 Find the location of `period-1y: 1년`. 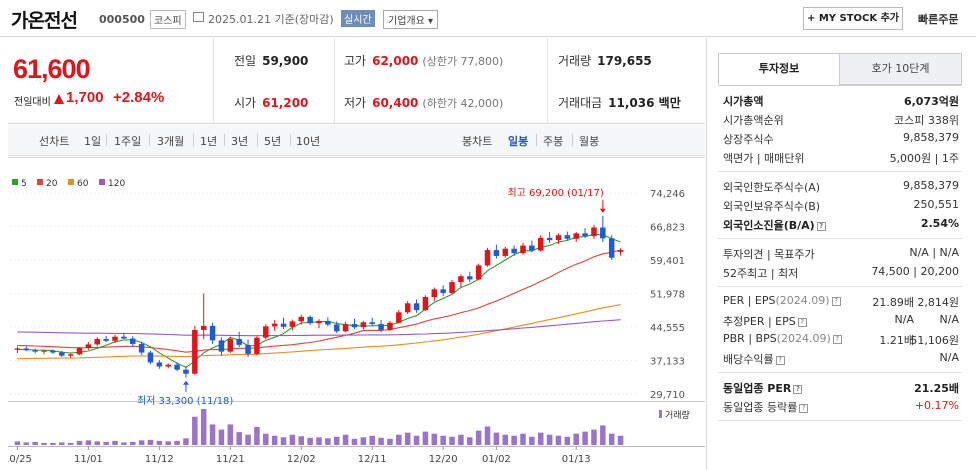

period-1y: 1년 is located at coordinates (209, 141).